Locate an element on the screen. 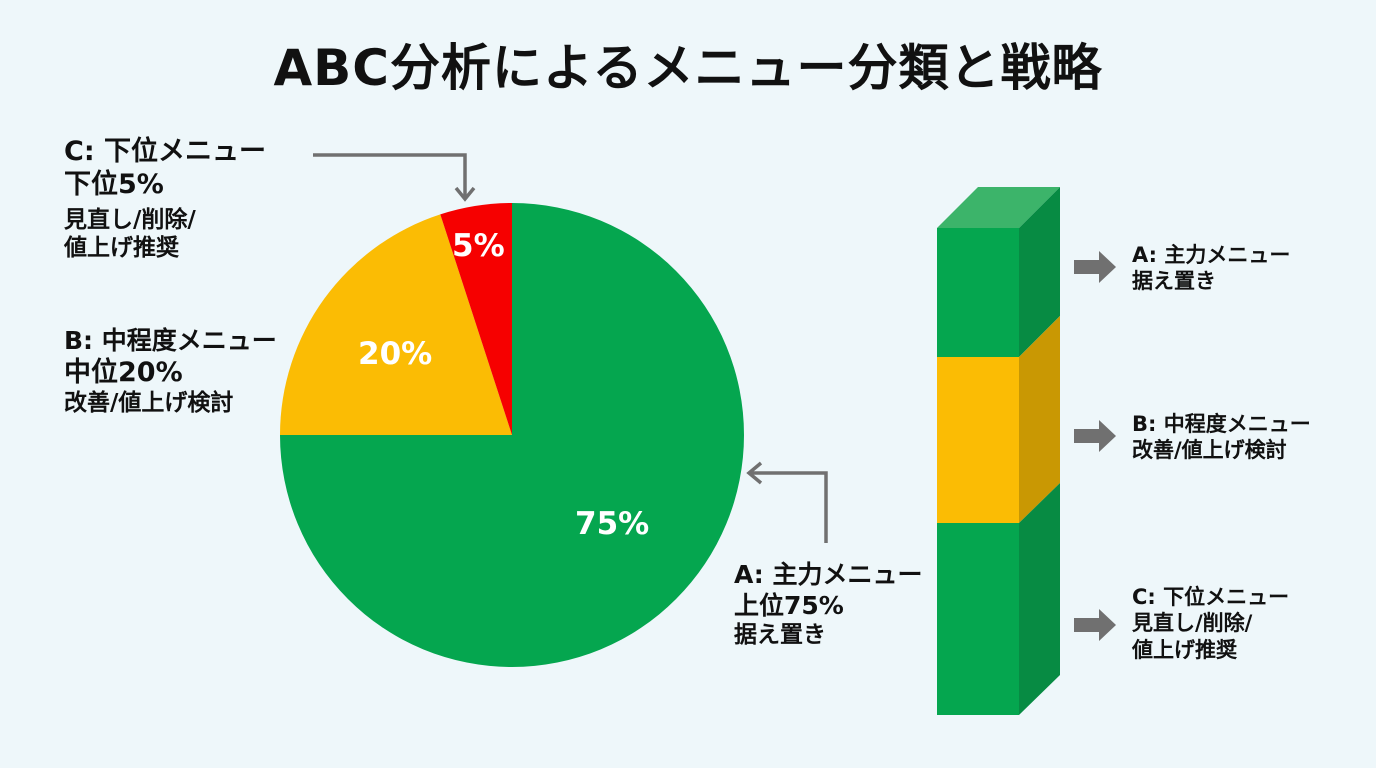 The width and height of the screenshot is (1376, 768). bar-segment-c is located at coordinates (978, 619).